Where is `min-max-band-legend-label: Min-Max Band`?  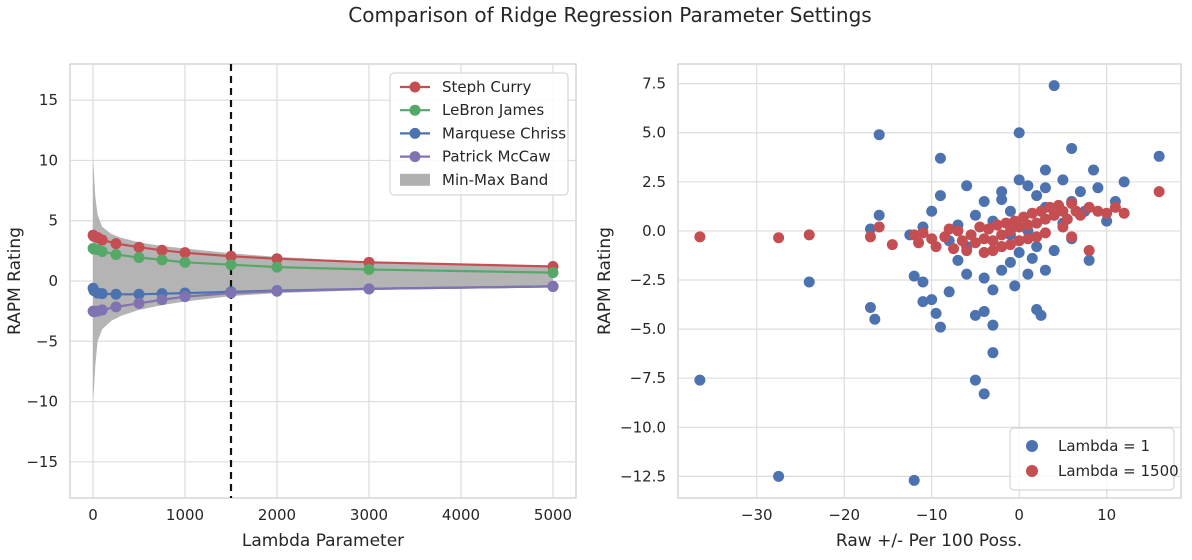 min-max-band-legend-label: Min-Max Band is located at coordinates (495, 180).